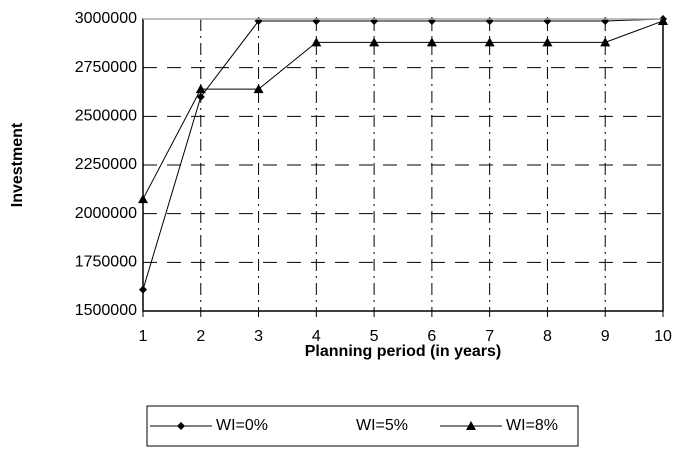 Image resolution: width=676 pixels, height=457 pixels. Describe the element at coordinates (143, 336) in the screenshot. I see `x-tick-label: 1` at that location.